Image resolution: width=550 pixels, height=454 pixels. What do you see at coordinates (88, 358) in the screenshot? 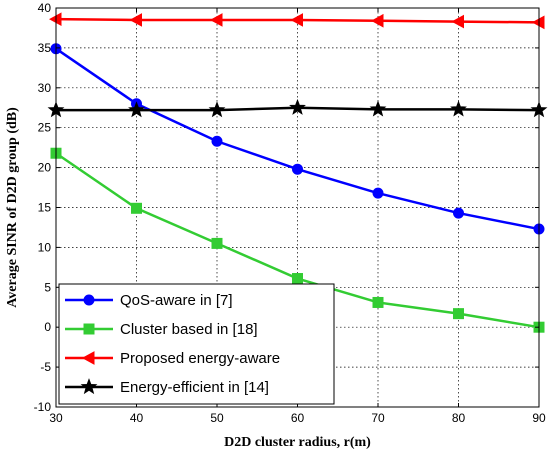
I see `legend-marker-proposed-energy-aware` at bounding box center [88, 358].